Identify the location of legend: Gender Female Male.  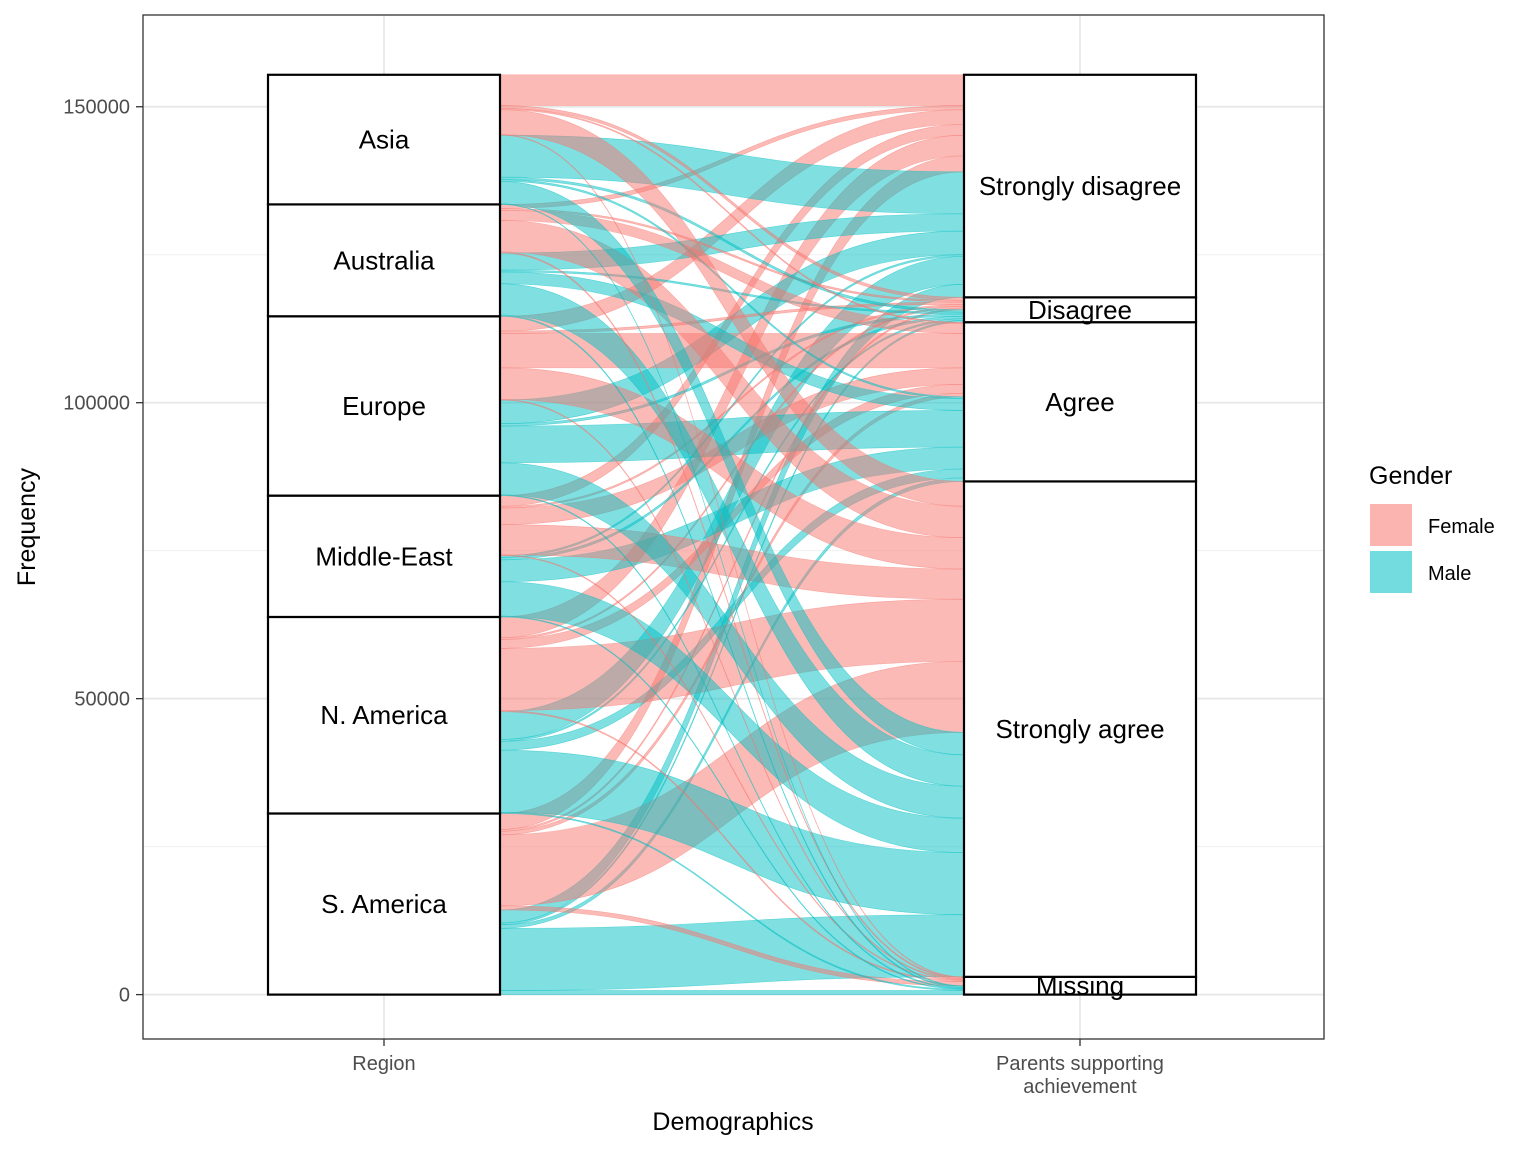
(1432, 527).